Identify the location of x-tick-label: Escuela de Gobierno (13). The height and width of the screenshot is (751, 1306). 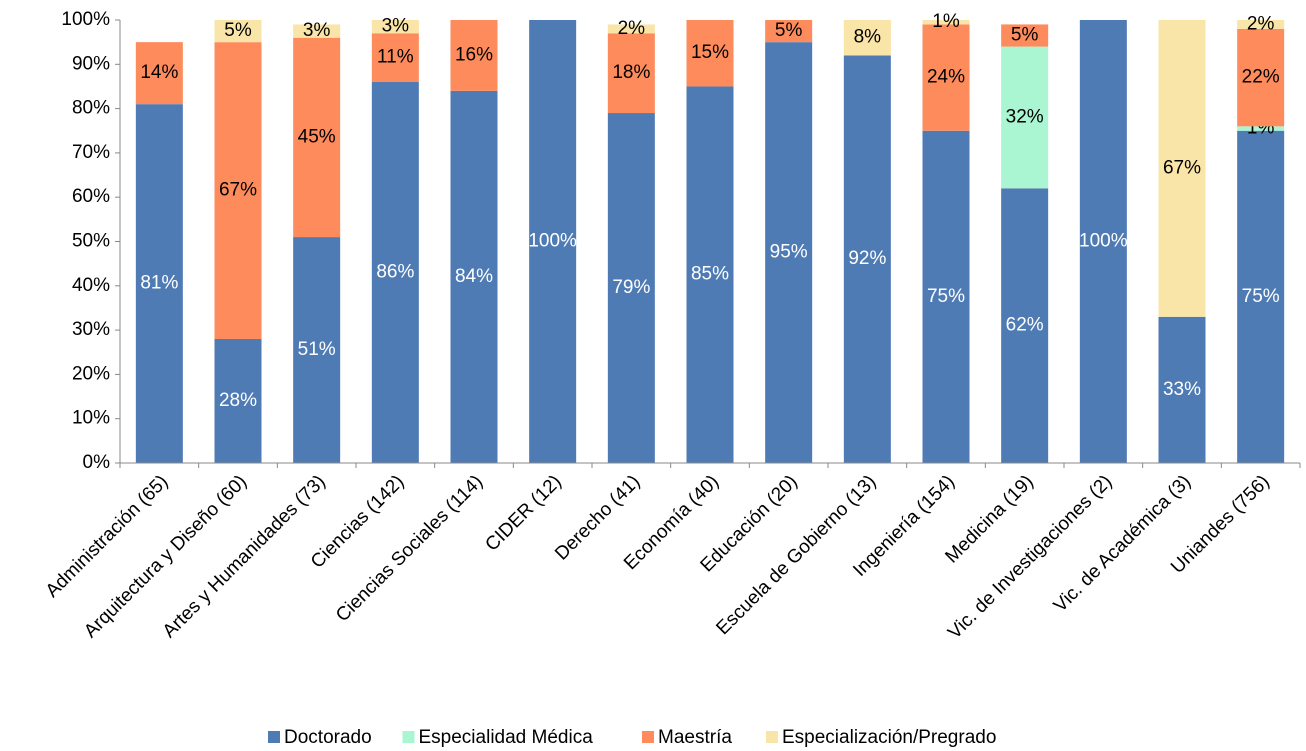
(796, 555).